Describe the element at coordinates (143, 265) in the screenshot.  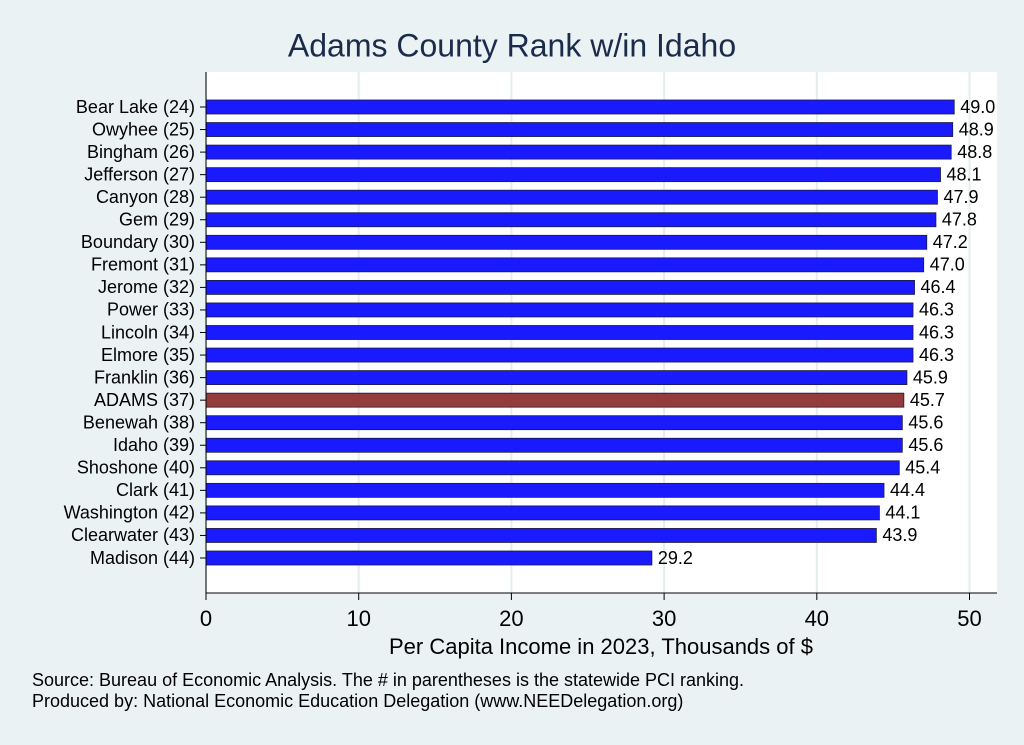
I see `y-tick-label: Fremont (31)` at that location.